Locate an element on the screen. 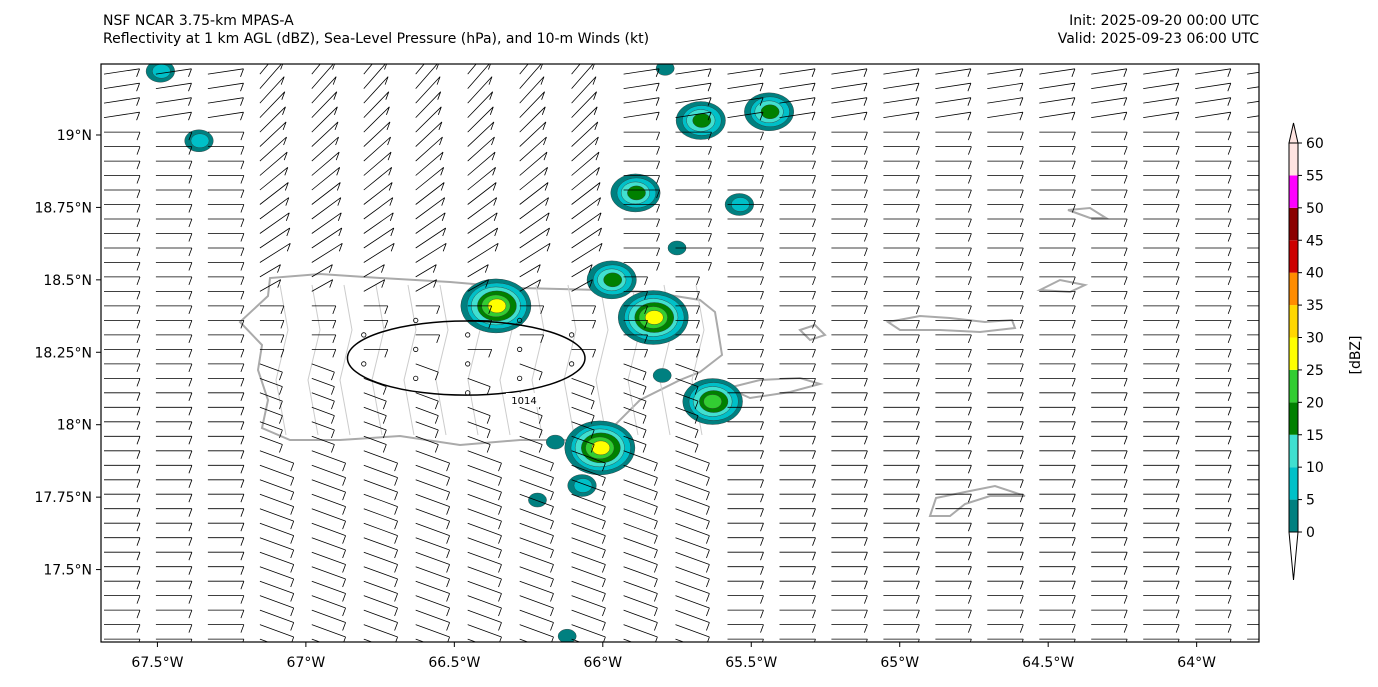 The image size is (1378, 687). lat-tick-label: 19°N is located at coordinates (74, 136).